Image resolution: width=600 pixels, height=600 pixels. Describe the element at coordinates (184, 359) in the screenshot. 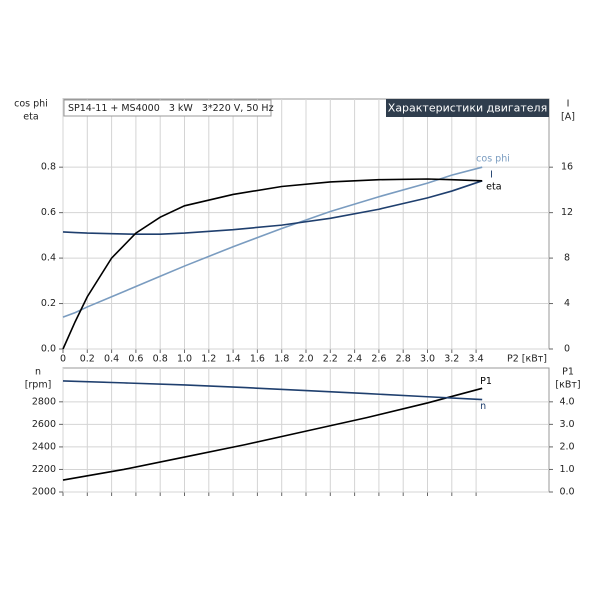

I see `x-tick-label: 1.0` at that location.